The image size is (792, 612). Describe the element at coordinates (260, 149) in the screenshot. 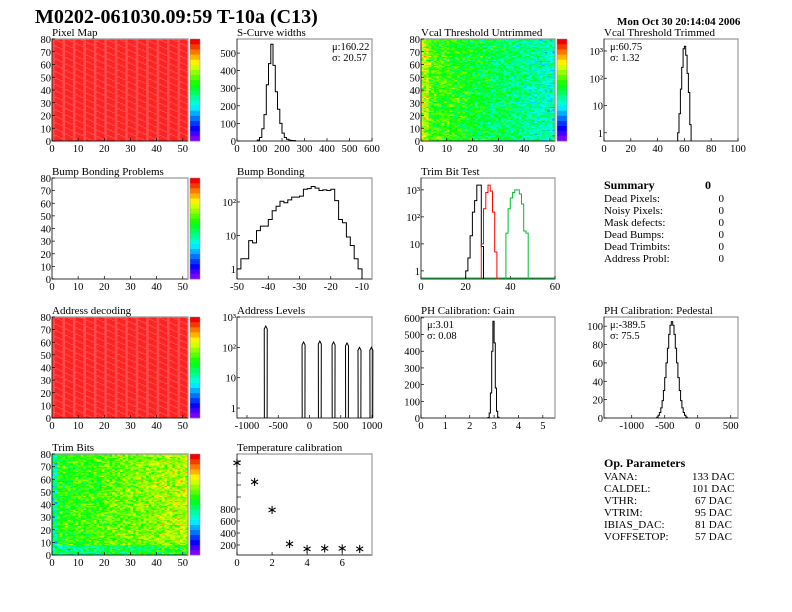

I see `x-tick-label: 100` at that location.